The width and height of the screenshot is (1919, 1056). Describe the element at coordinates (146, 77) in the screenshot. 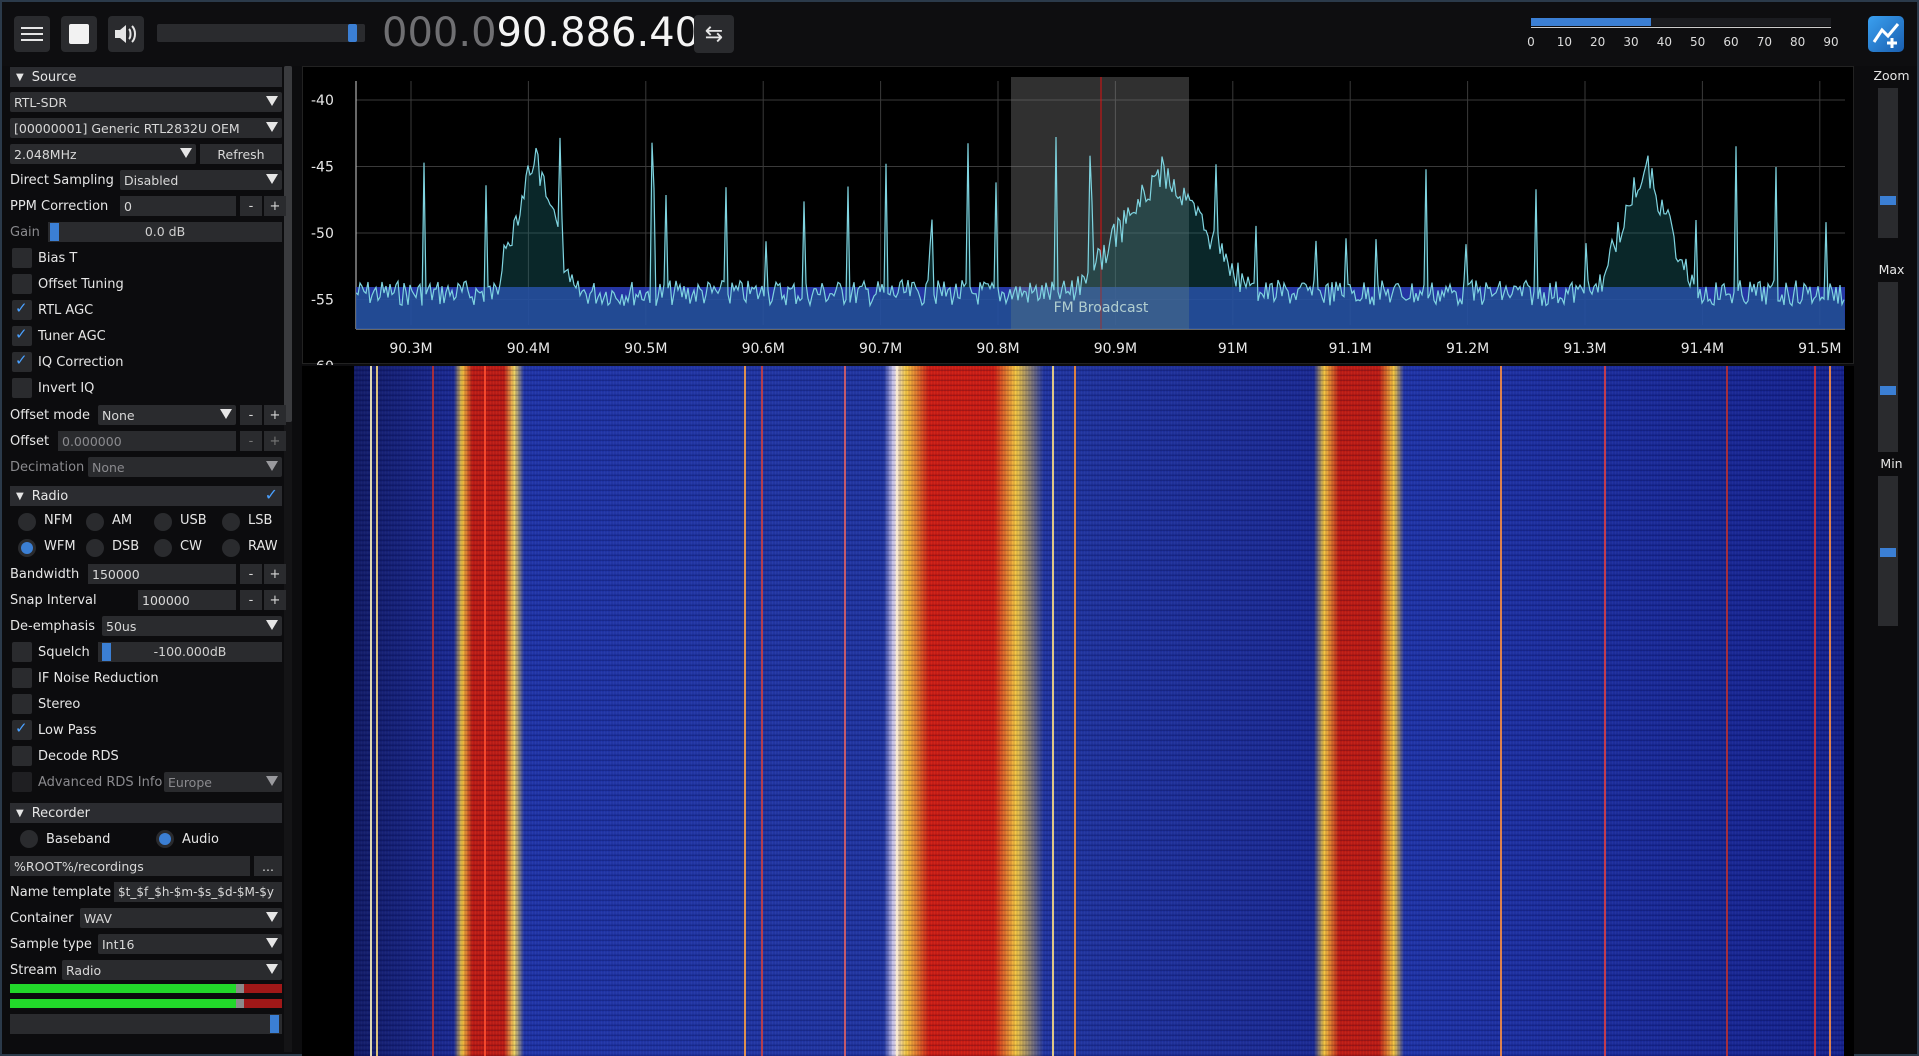

I see `source-section-header: ▼ Source` at that location.